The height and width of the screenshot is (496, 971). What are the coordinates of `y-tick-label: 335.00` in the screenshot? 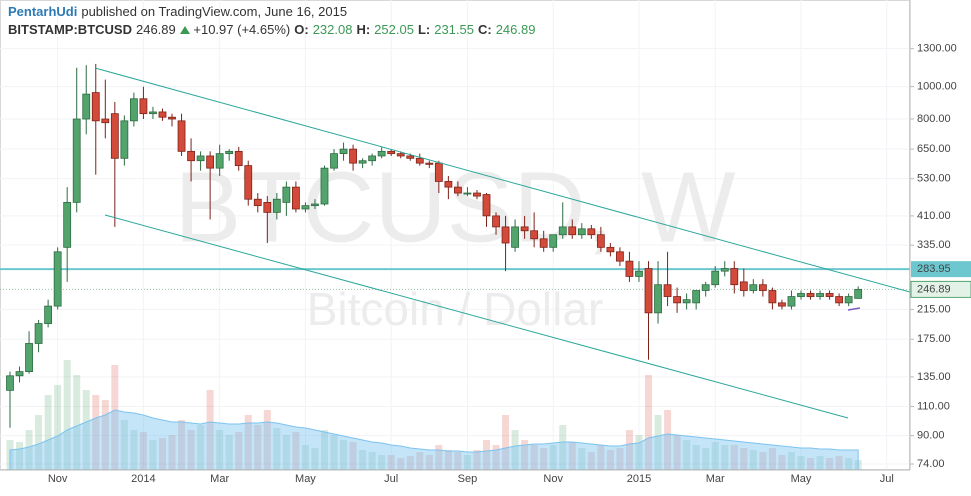 It's located at (934, 245).